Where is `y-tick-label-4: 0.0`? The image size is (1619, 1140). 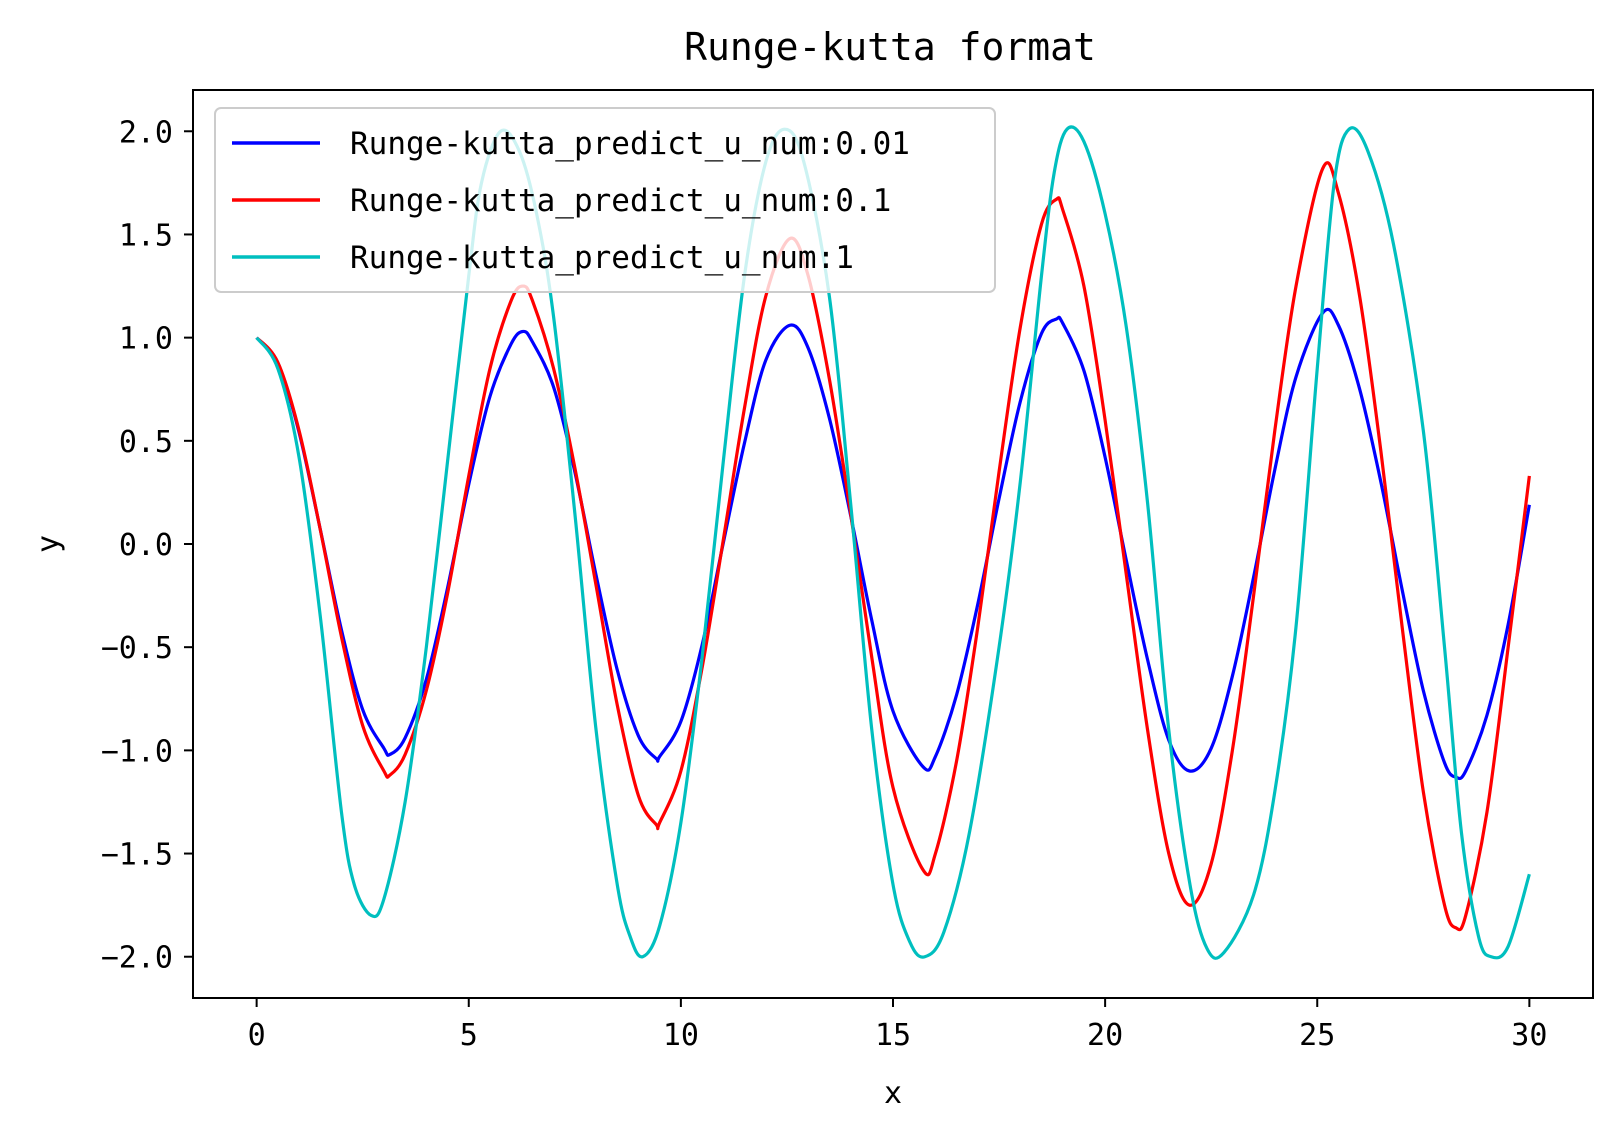 y-tick-label-4: 0.0 is located at coordinates (146, 545).